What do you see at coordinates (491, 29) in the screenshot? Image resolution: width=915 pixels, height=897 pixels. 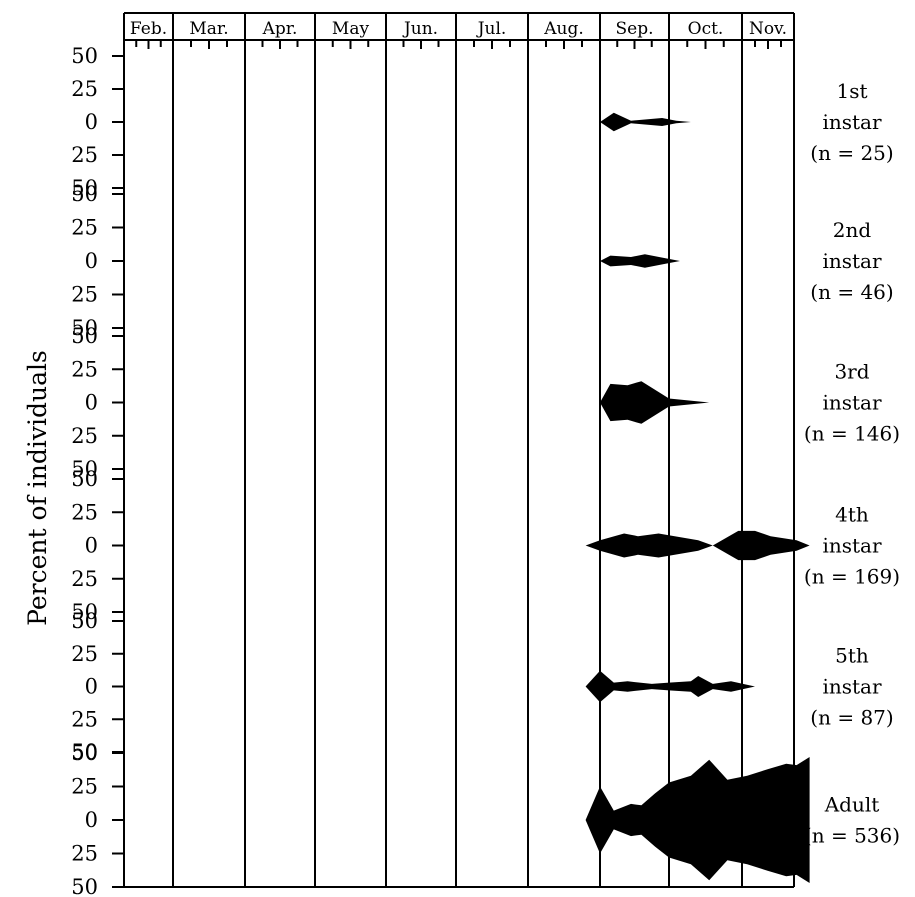 I see `month-label: Jul.` at bounding box center [491, 29].